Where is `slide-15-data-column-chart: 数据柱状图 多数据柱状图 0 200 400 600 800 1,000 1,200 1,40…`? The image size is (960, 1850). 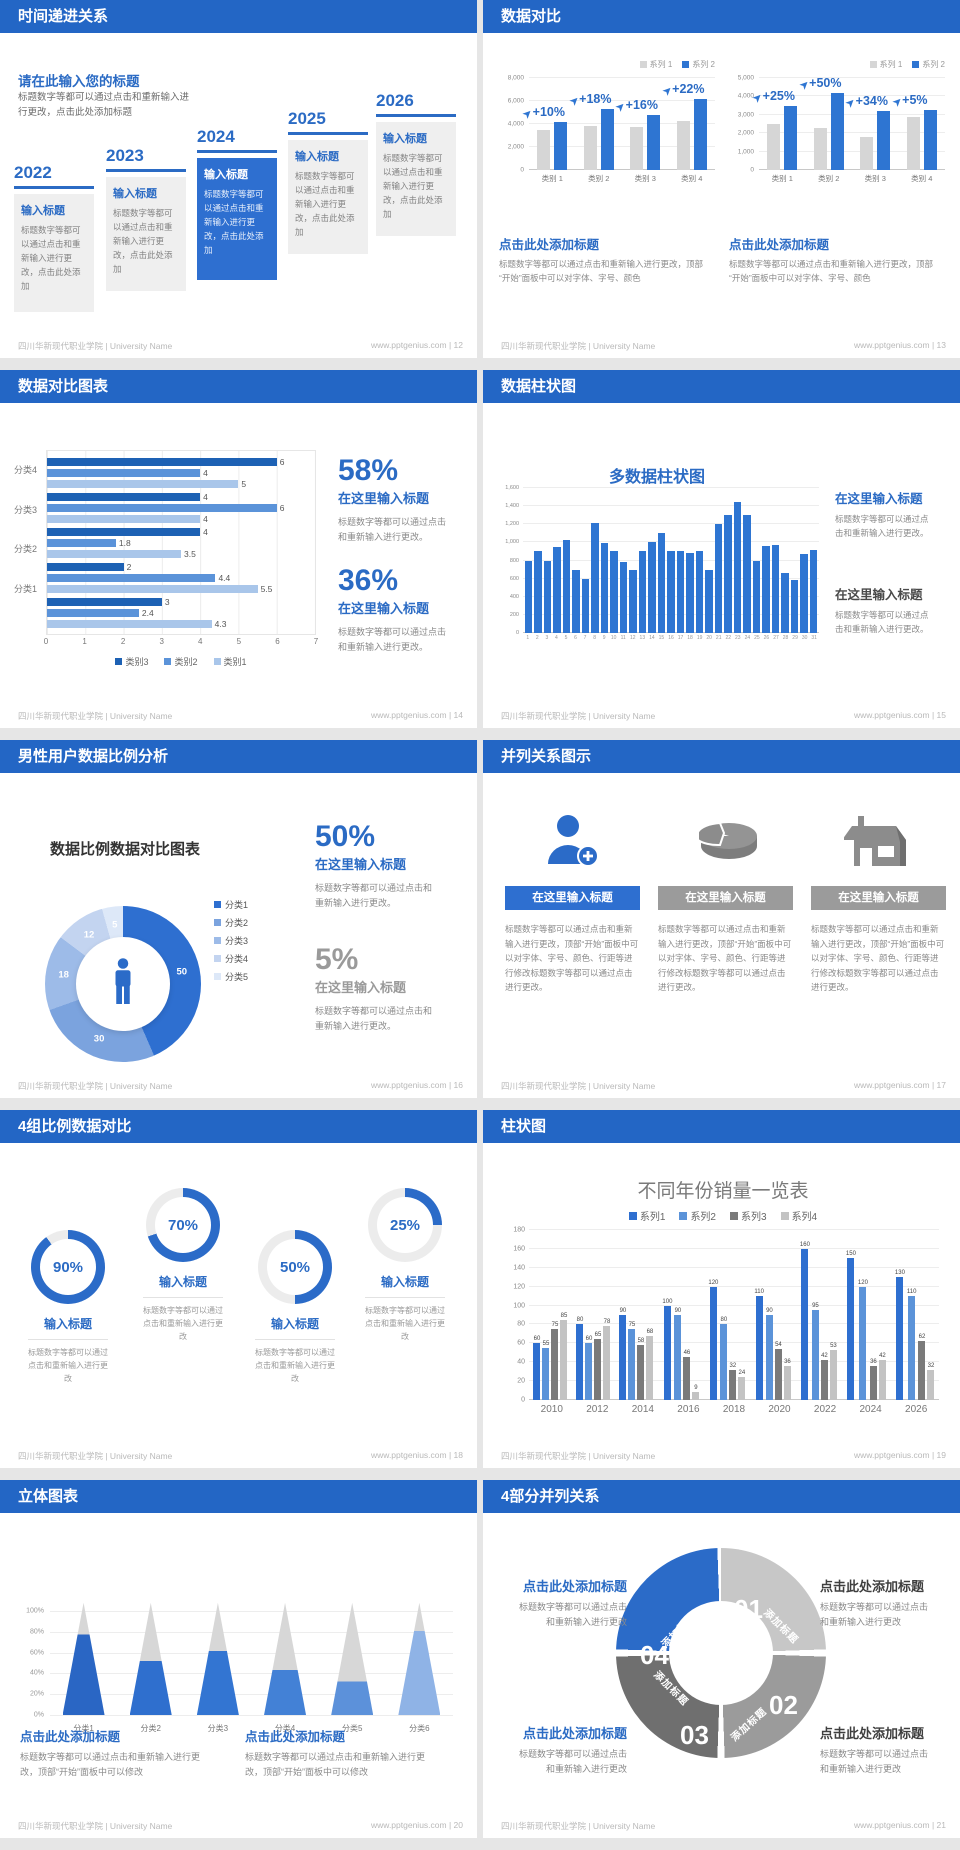
slide-15-data-column-chart: 数据柱状图 多数据柱状图 0 200 400 600 800 1,000 1,200 1,40… is located at coordinates (721, 549).